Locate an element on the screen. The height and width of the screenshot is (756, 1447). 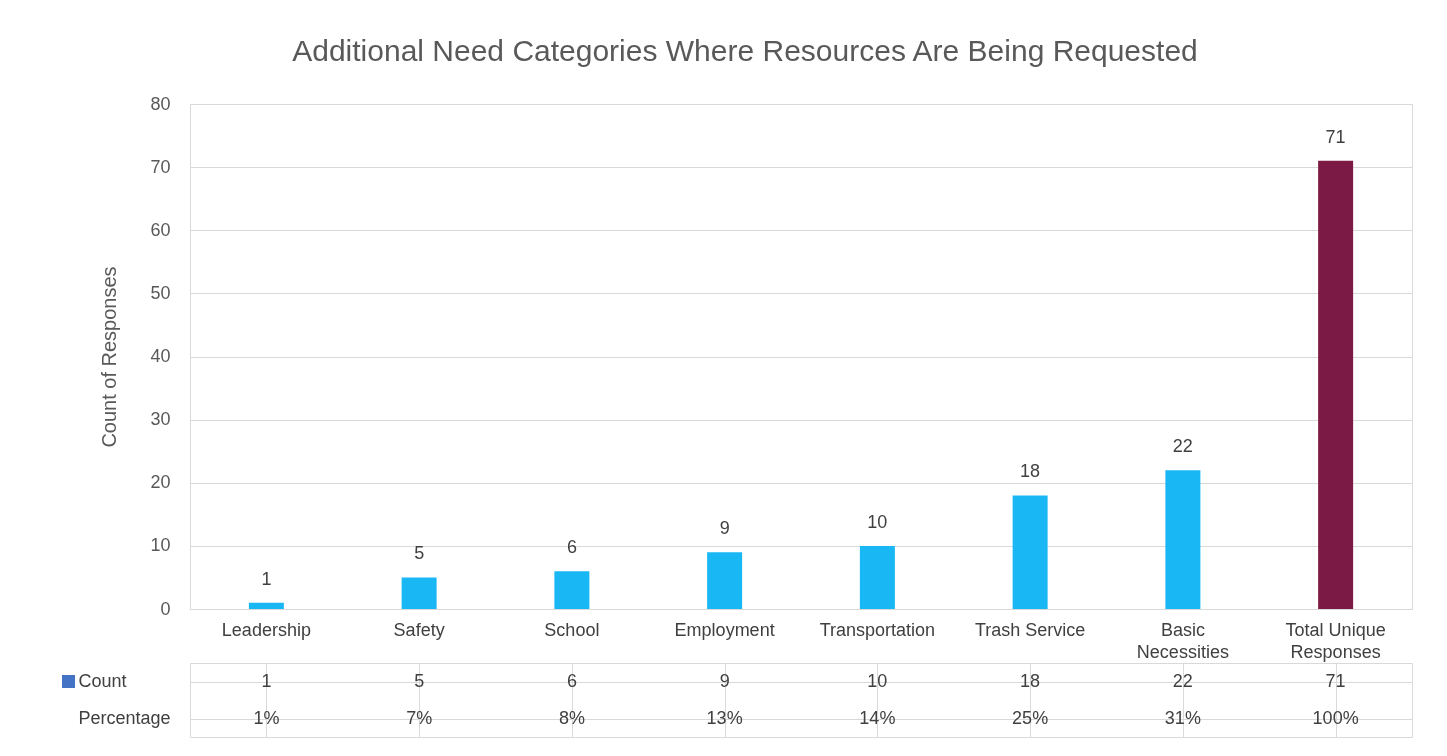
text: 31% is located at coordinates (1182, 717).